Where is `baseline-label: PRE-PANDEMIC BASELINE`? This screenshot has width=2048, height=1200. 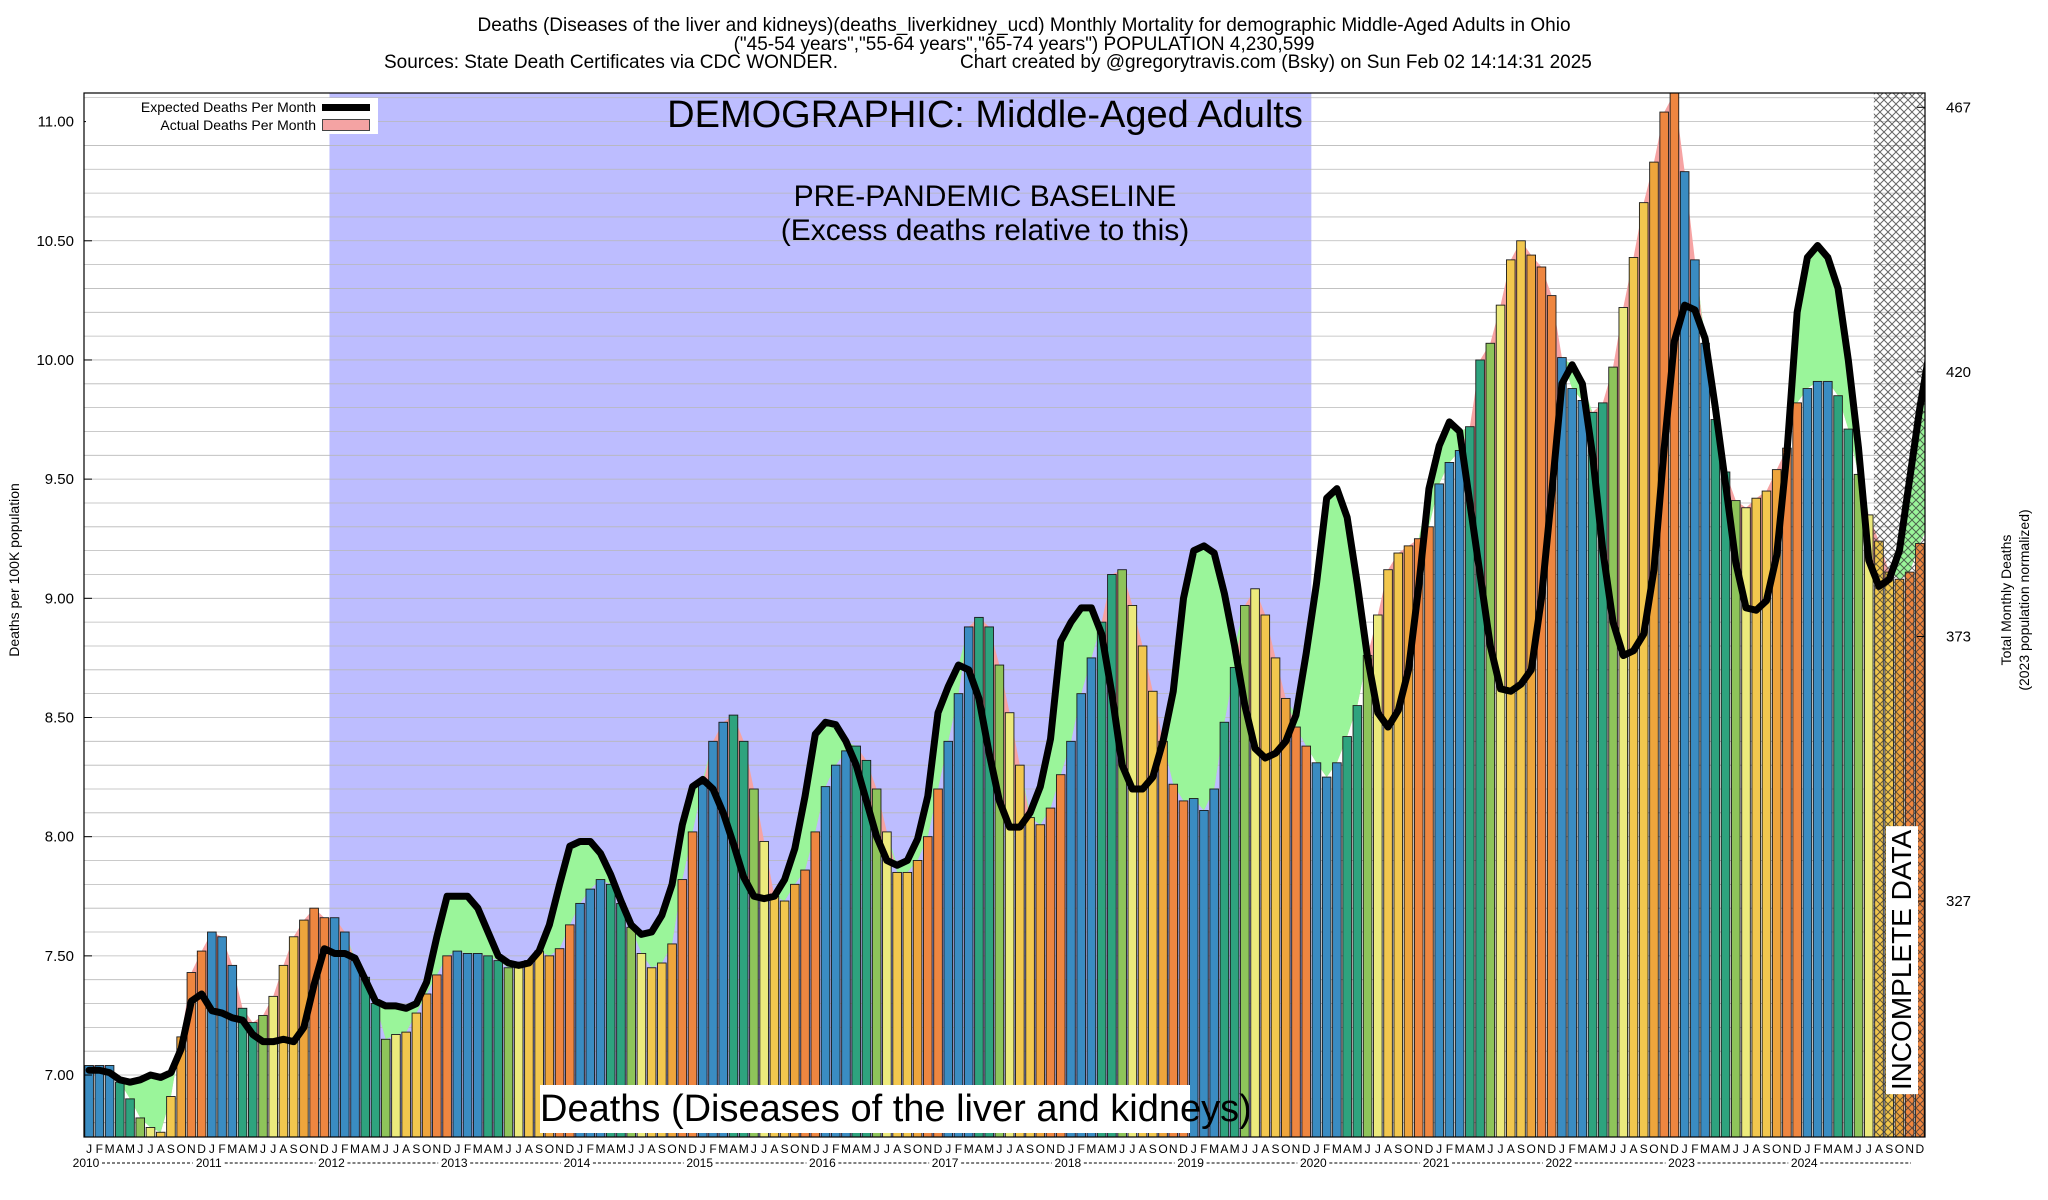 baseline-label: PRE-PANDEMIC BASELINE is located at coordinates (985, 196).